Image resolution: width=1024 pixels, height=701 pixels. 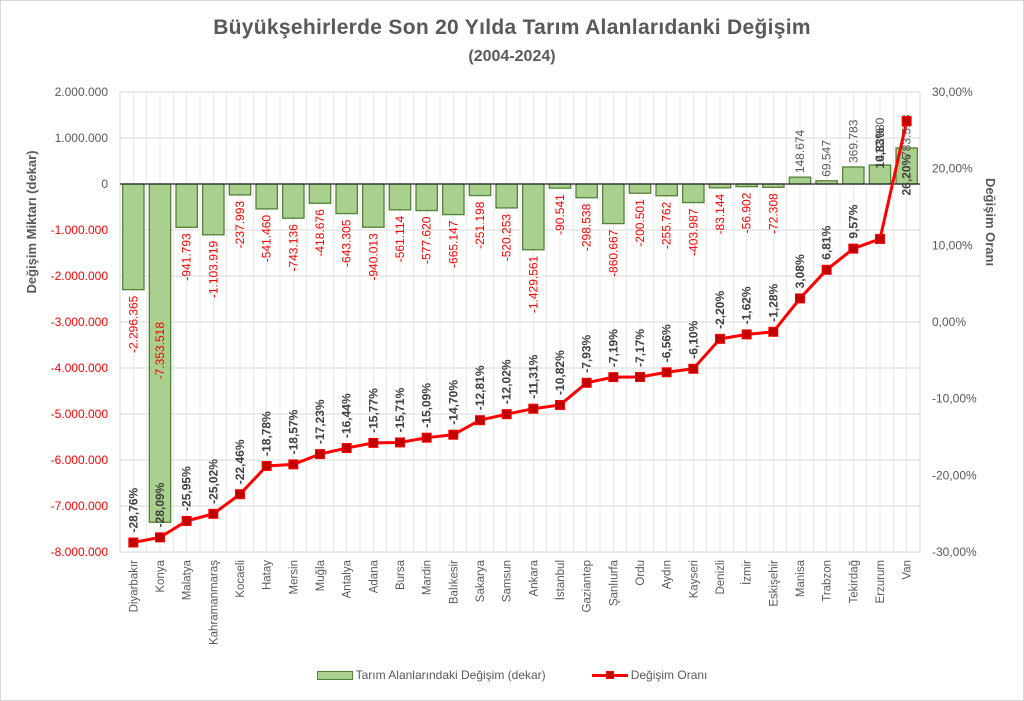 I want to click on bar-value-label: 69.547, so click(x=827, y=158).